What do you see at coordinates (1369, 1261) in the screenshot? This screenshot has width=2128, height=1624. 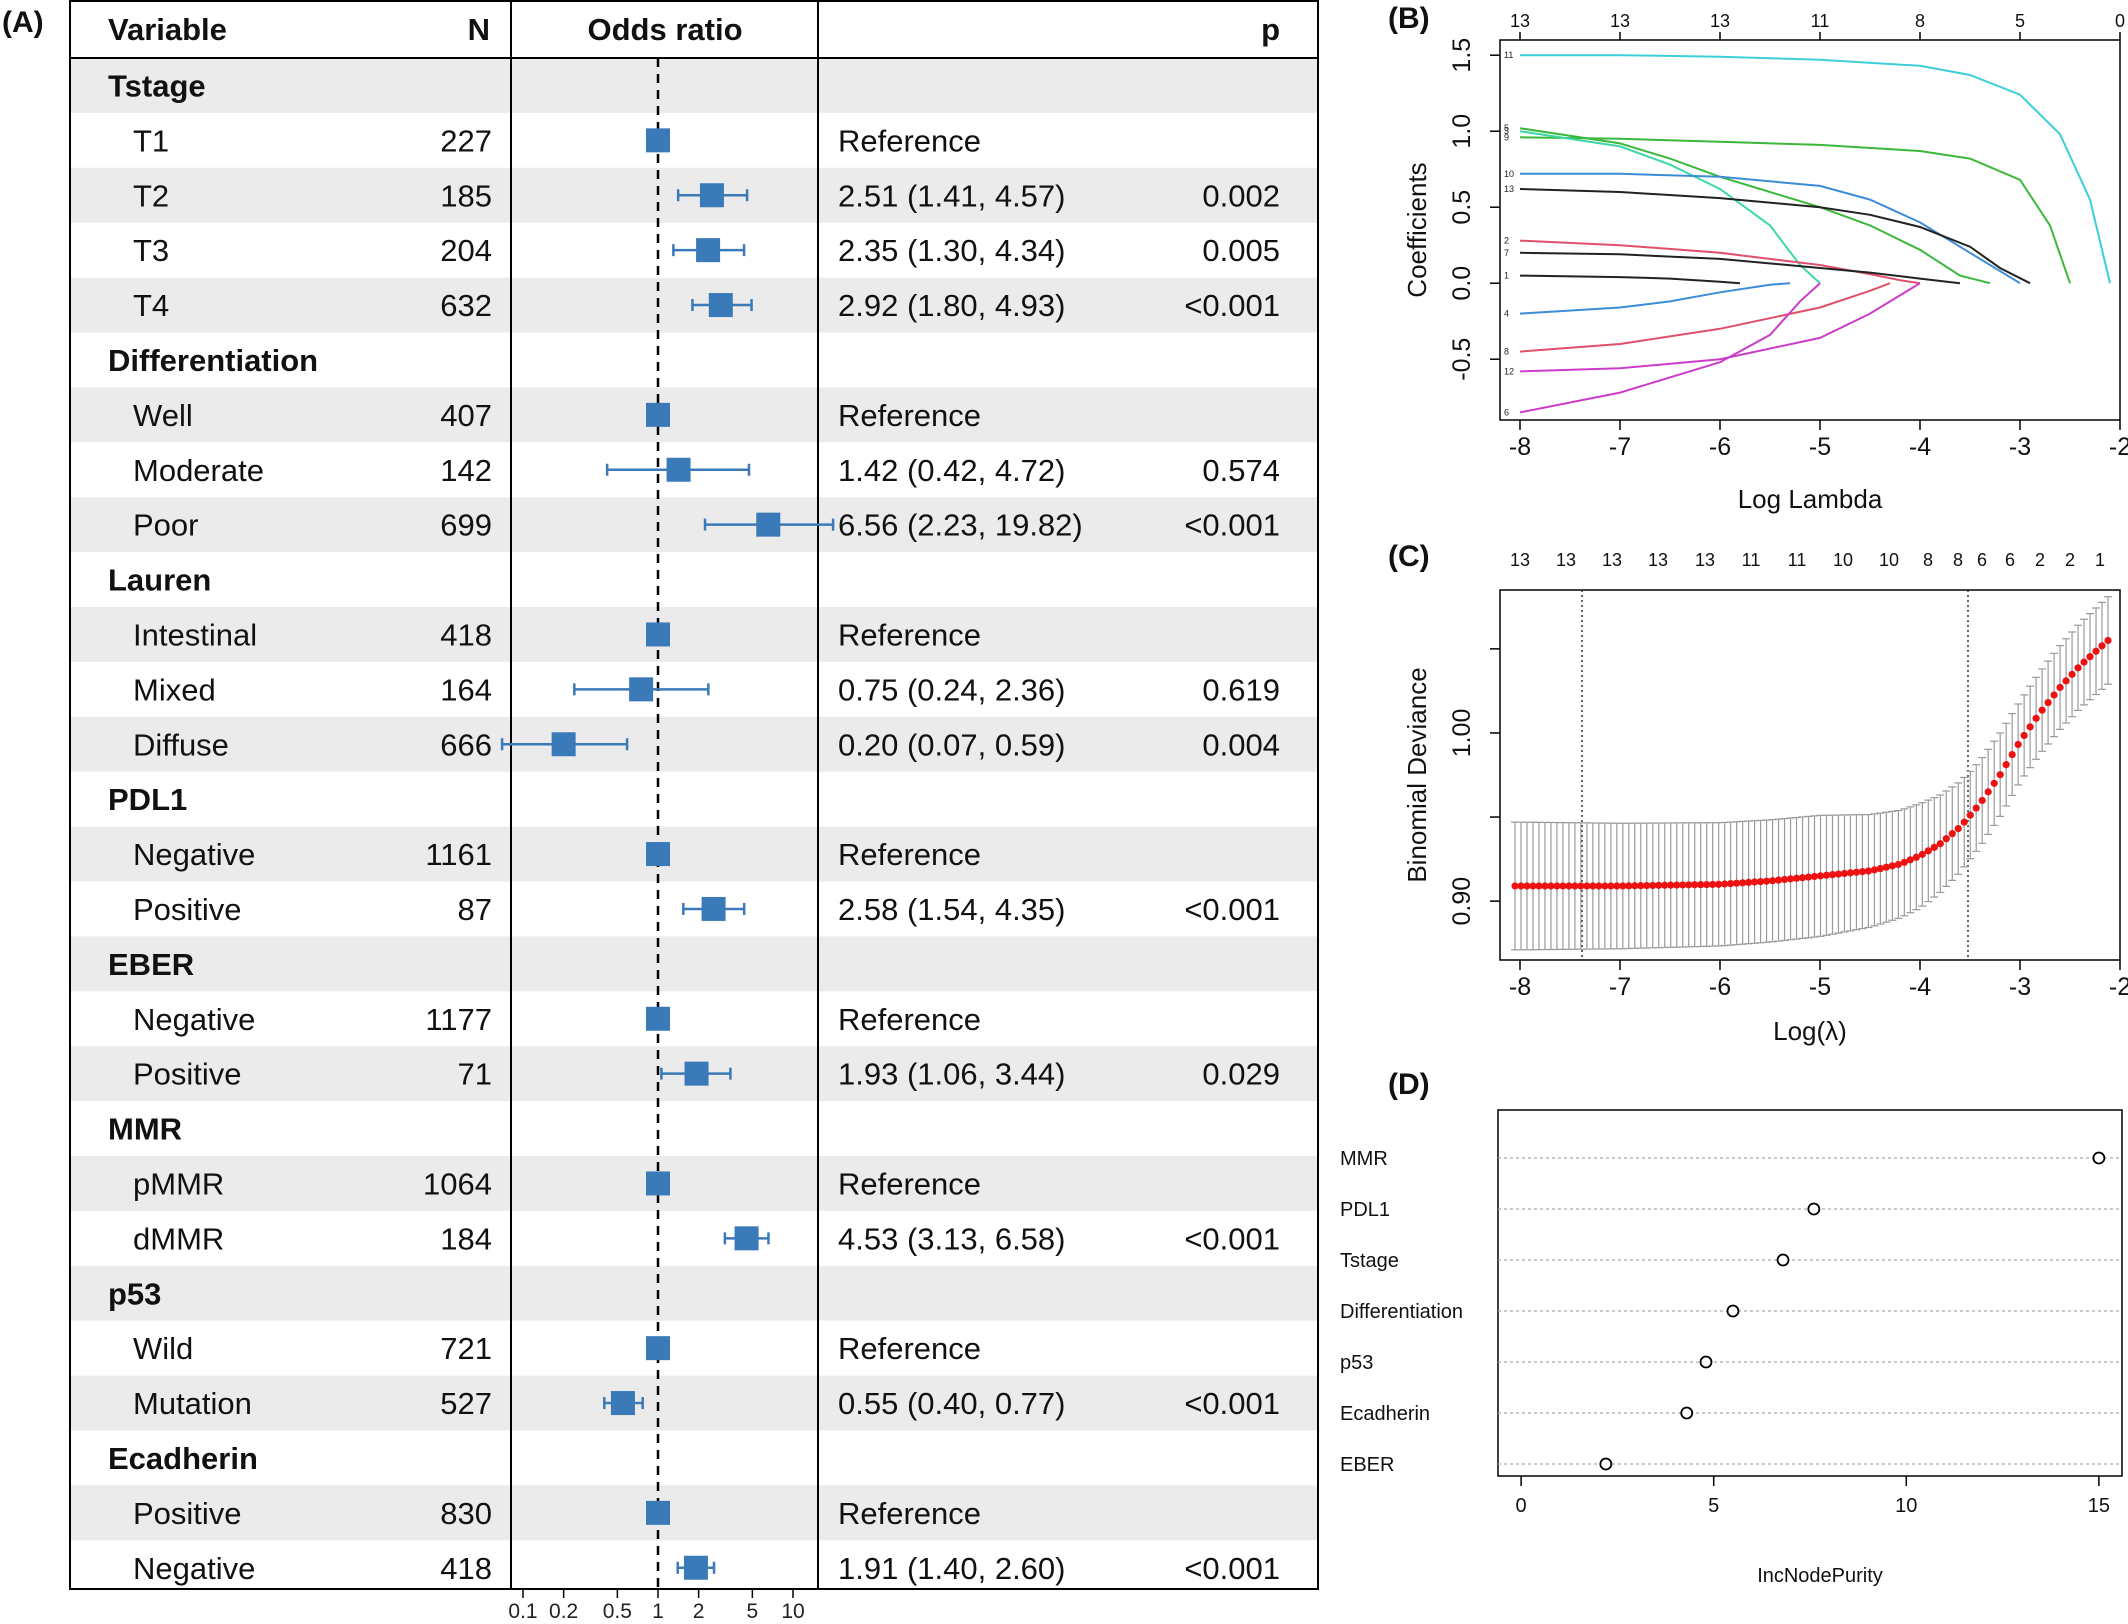 I see `d-variable-label: Tstage` at bounding box center [1369, 1261].